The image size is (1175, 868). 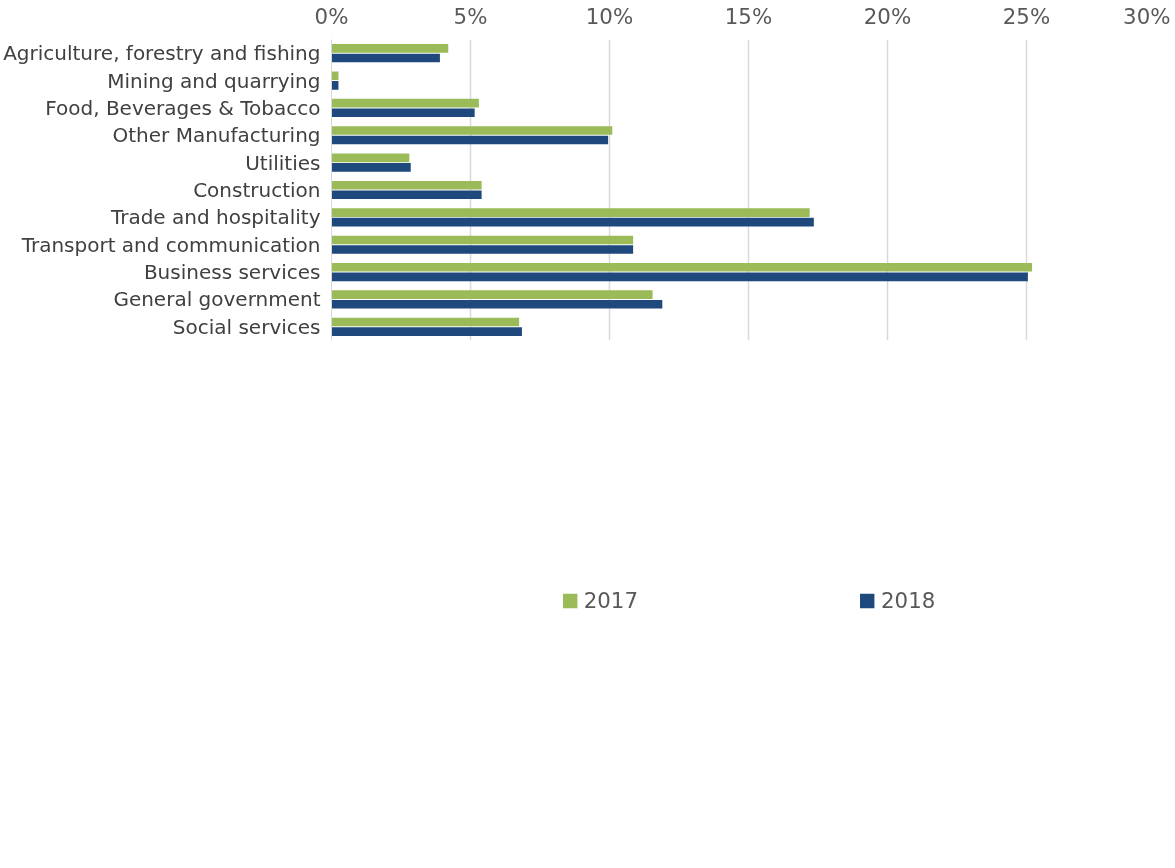 I want to click on y-tick-label: General government, so click(x=217, y=299).